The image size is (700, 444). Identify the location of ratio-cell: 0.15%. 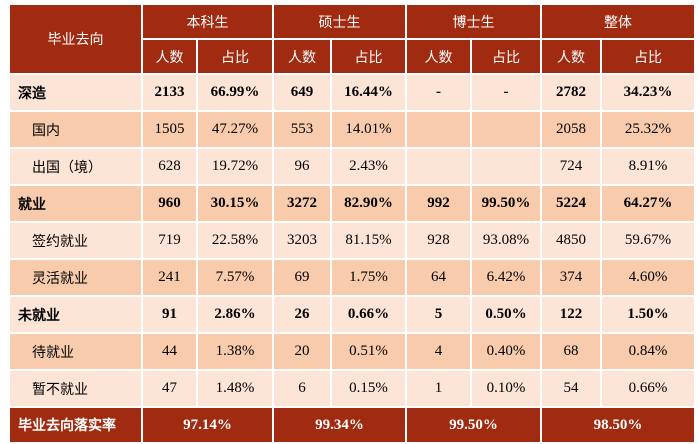
(368, 388).